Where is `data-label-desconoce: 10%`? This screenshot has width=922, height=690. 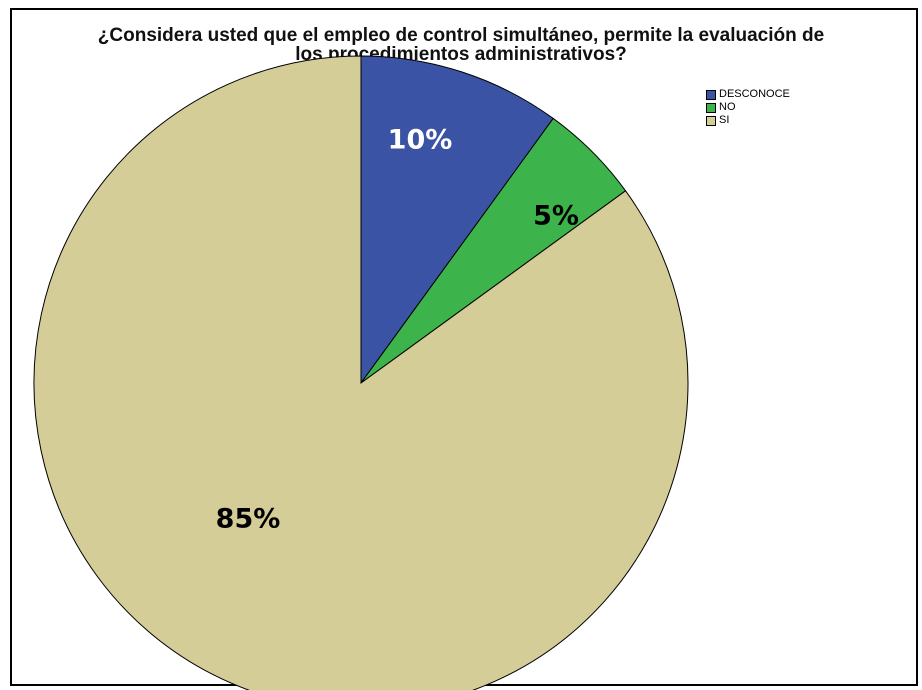
data-label-desconoce: 10% is located at coordinates (420, 140).